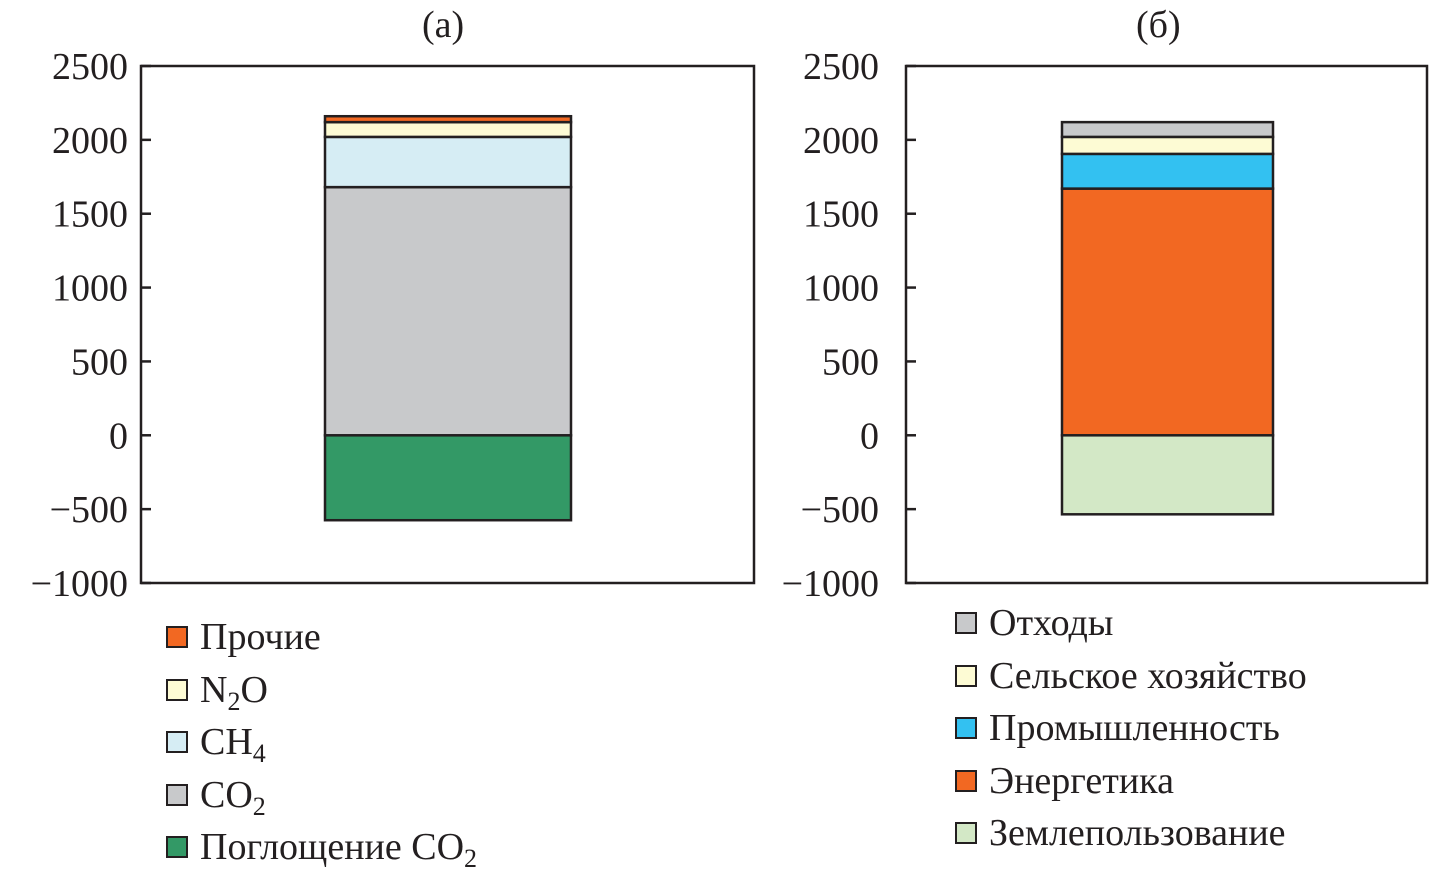 This screenshot has height=887, width=1434. What do you see at coordinates (443, 25) in the screenshot?
I see `panel-a-title: (a)` at bounding box center [443, 25].